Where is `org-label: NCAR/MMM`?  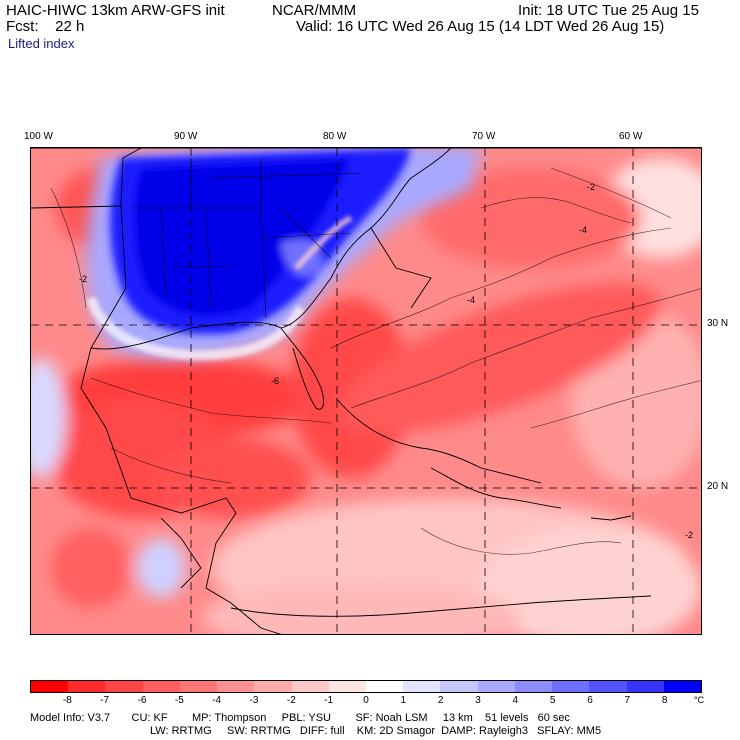
org-label: NCAR/MMM is located at coordinates (314, 10).